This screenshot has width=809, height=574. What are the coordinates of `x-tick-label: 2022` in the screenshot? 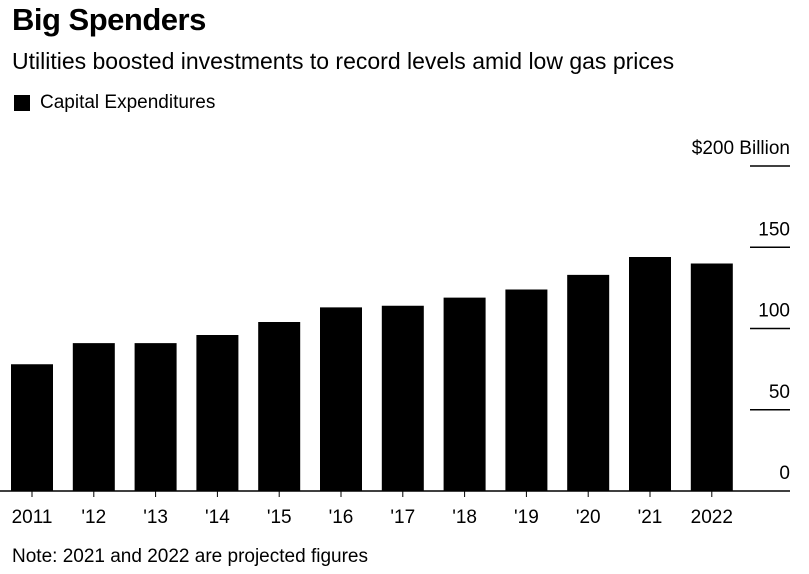 It's located at (712, 517).